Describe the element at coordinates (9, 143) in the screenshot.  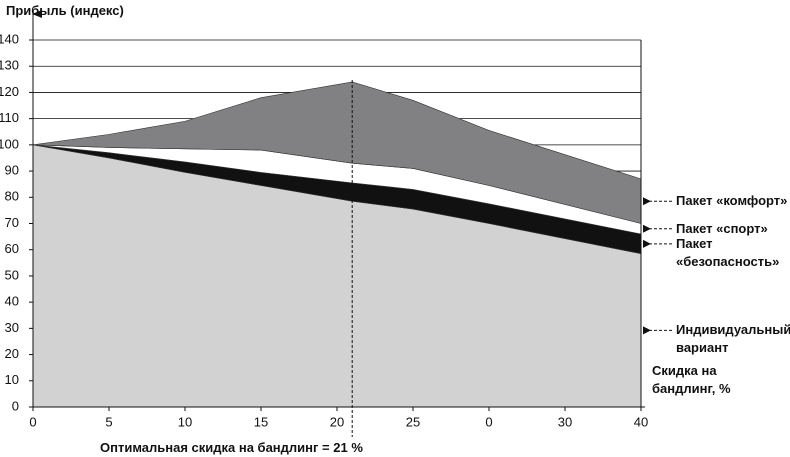
I see `y-tick-label: 100` at that location.